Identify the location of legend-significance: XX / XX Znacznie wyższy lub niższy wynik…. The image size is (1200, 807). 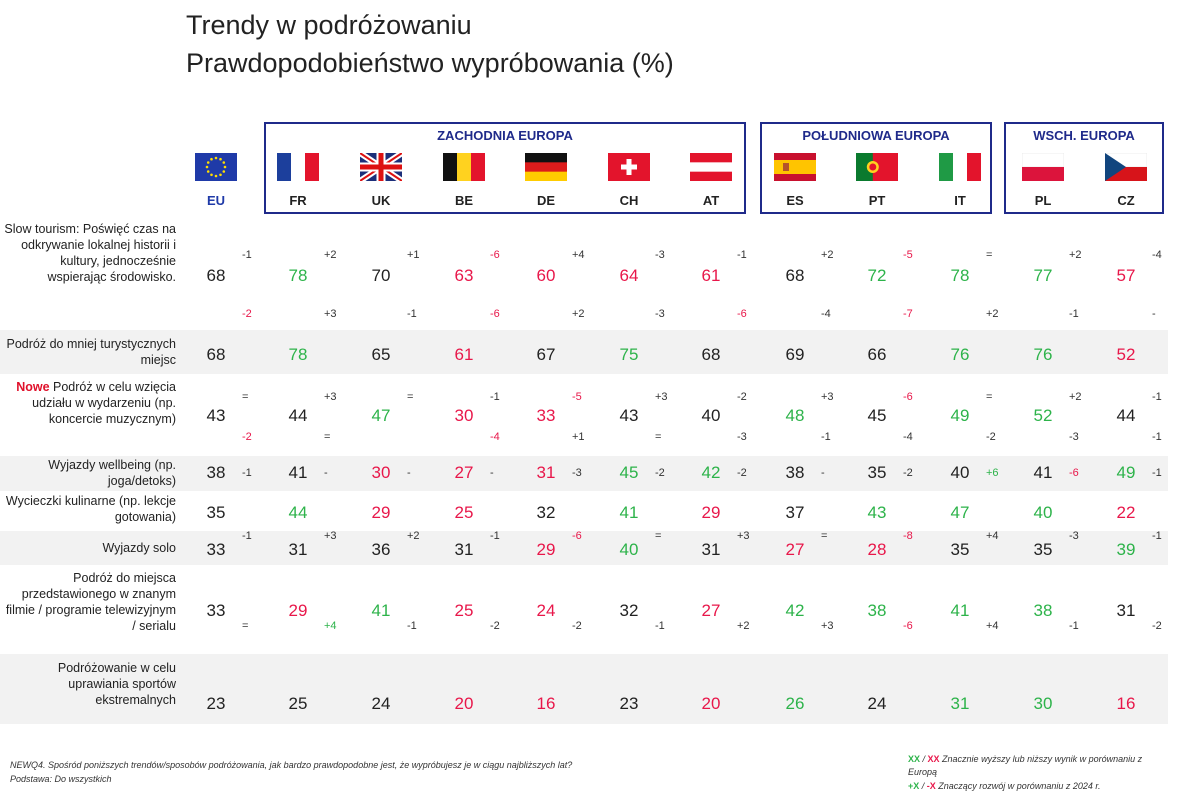
(1038, 766).